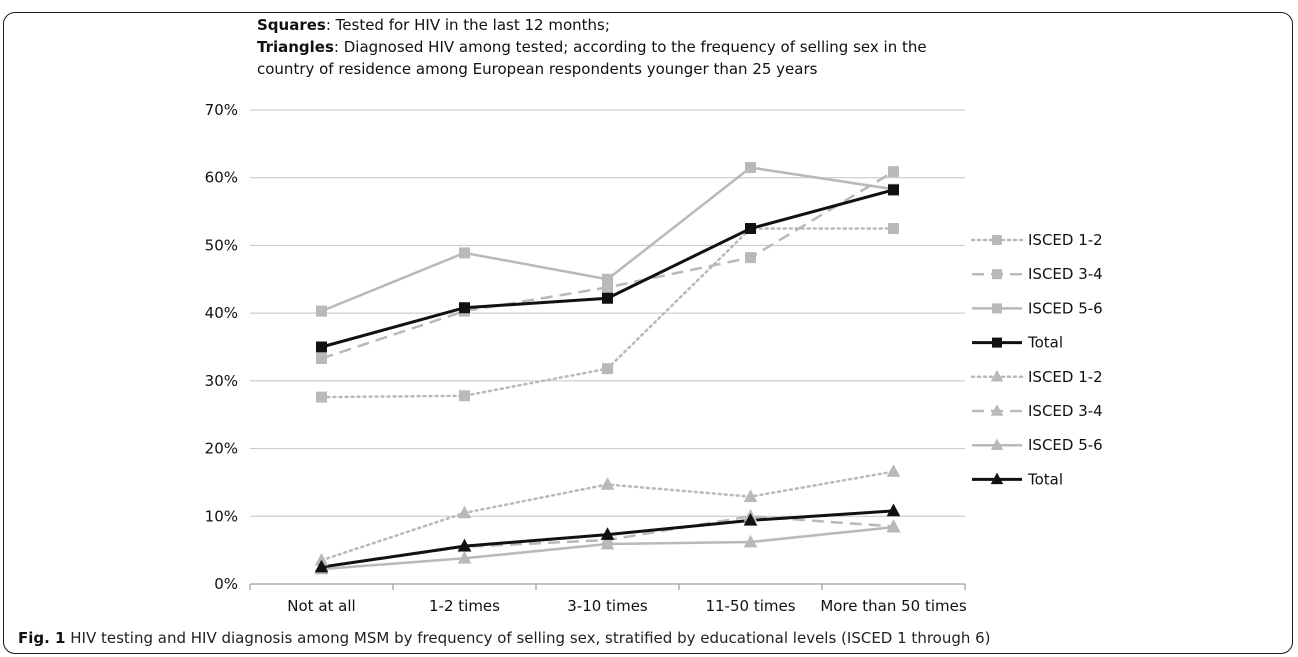 Image resolution: width=1298 pixels, height=657 pixels. Describe the element at coordinates (221, 381) in the screenshot. I see `y-tick-label: 30%` at that location.